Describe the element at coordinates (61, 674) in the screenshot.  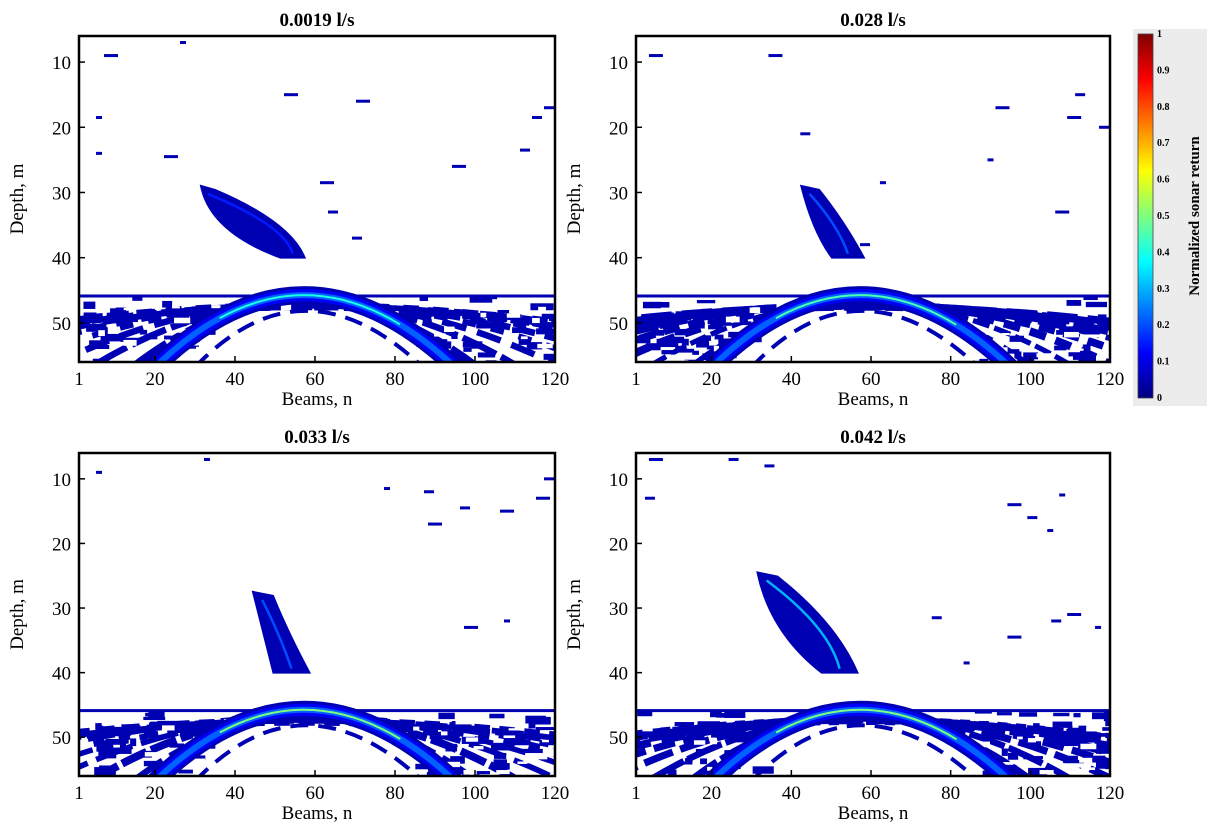
I see `y-tick-label: 40` at that location.